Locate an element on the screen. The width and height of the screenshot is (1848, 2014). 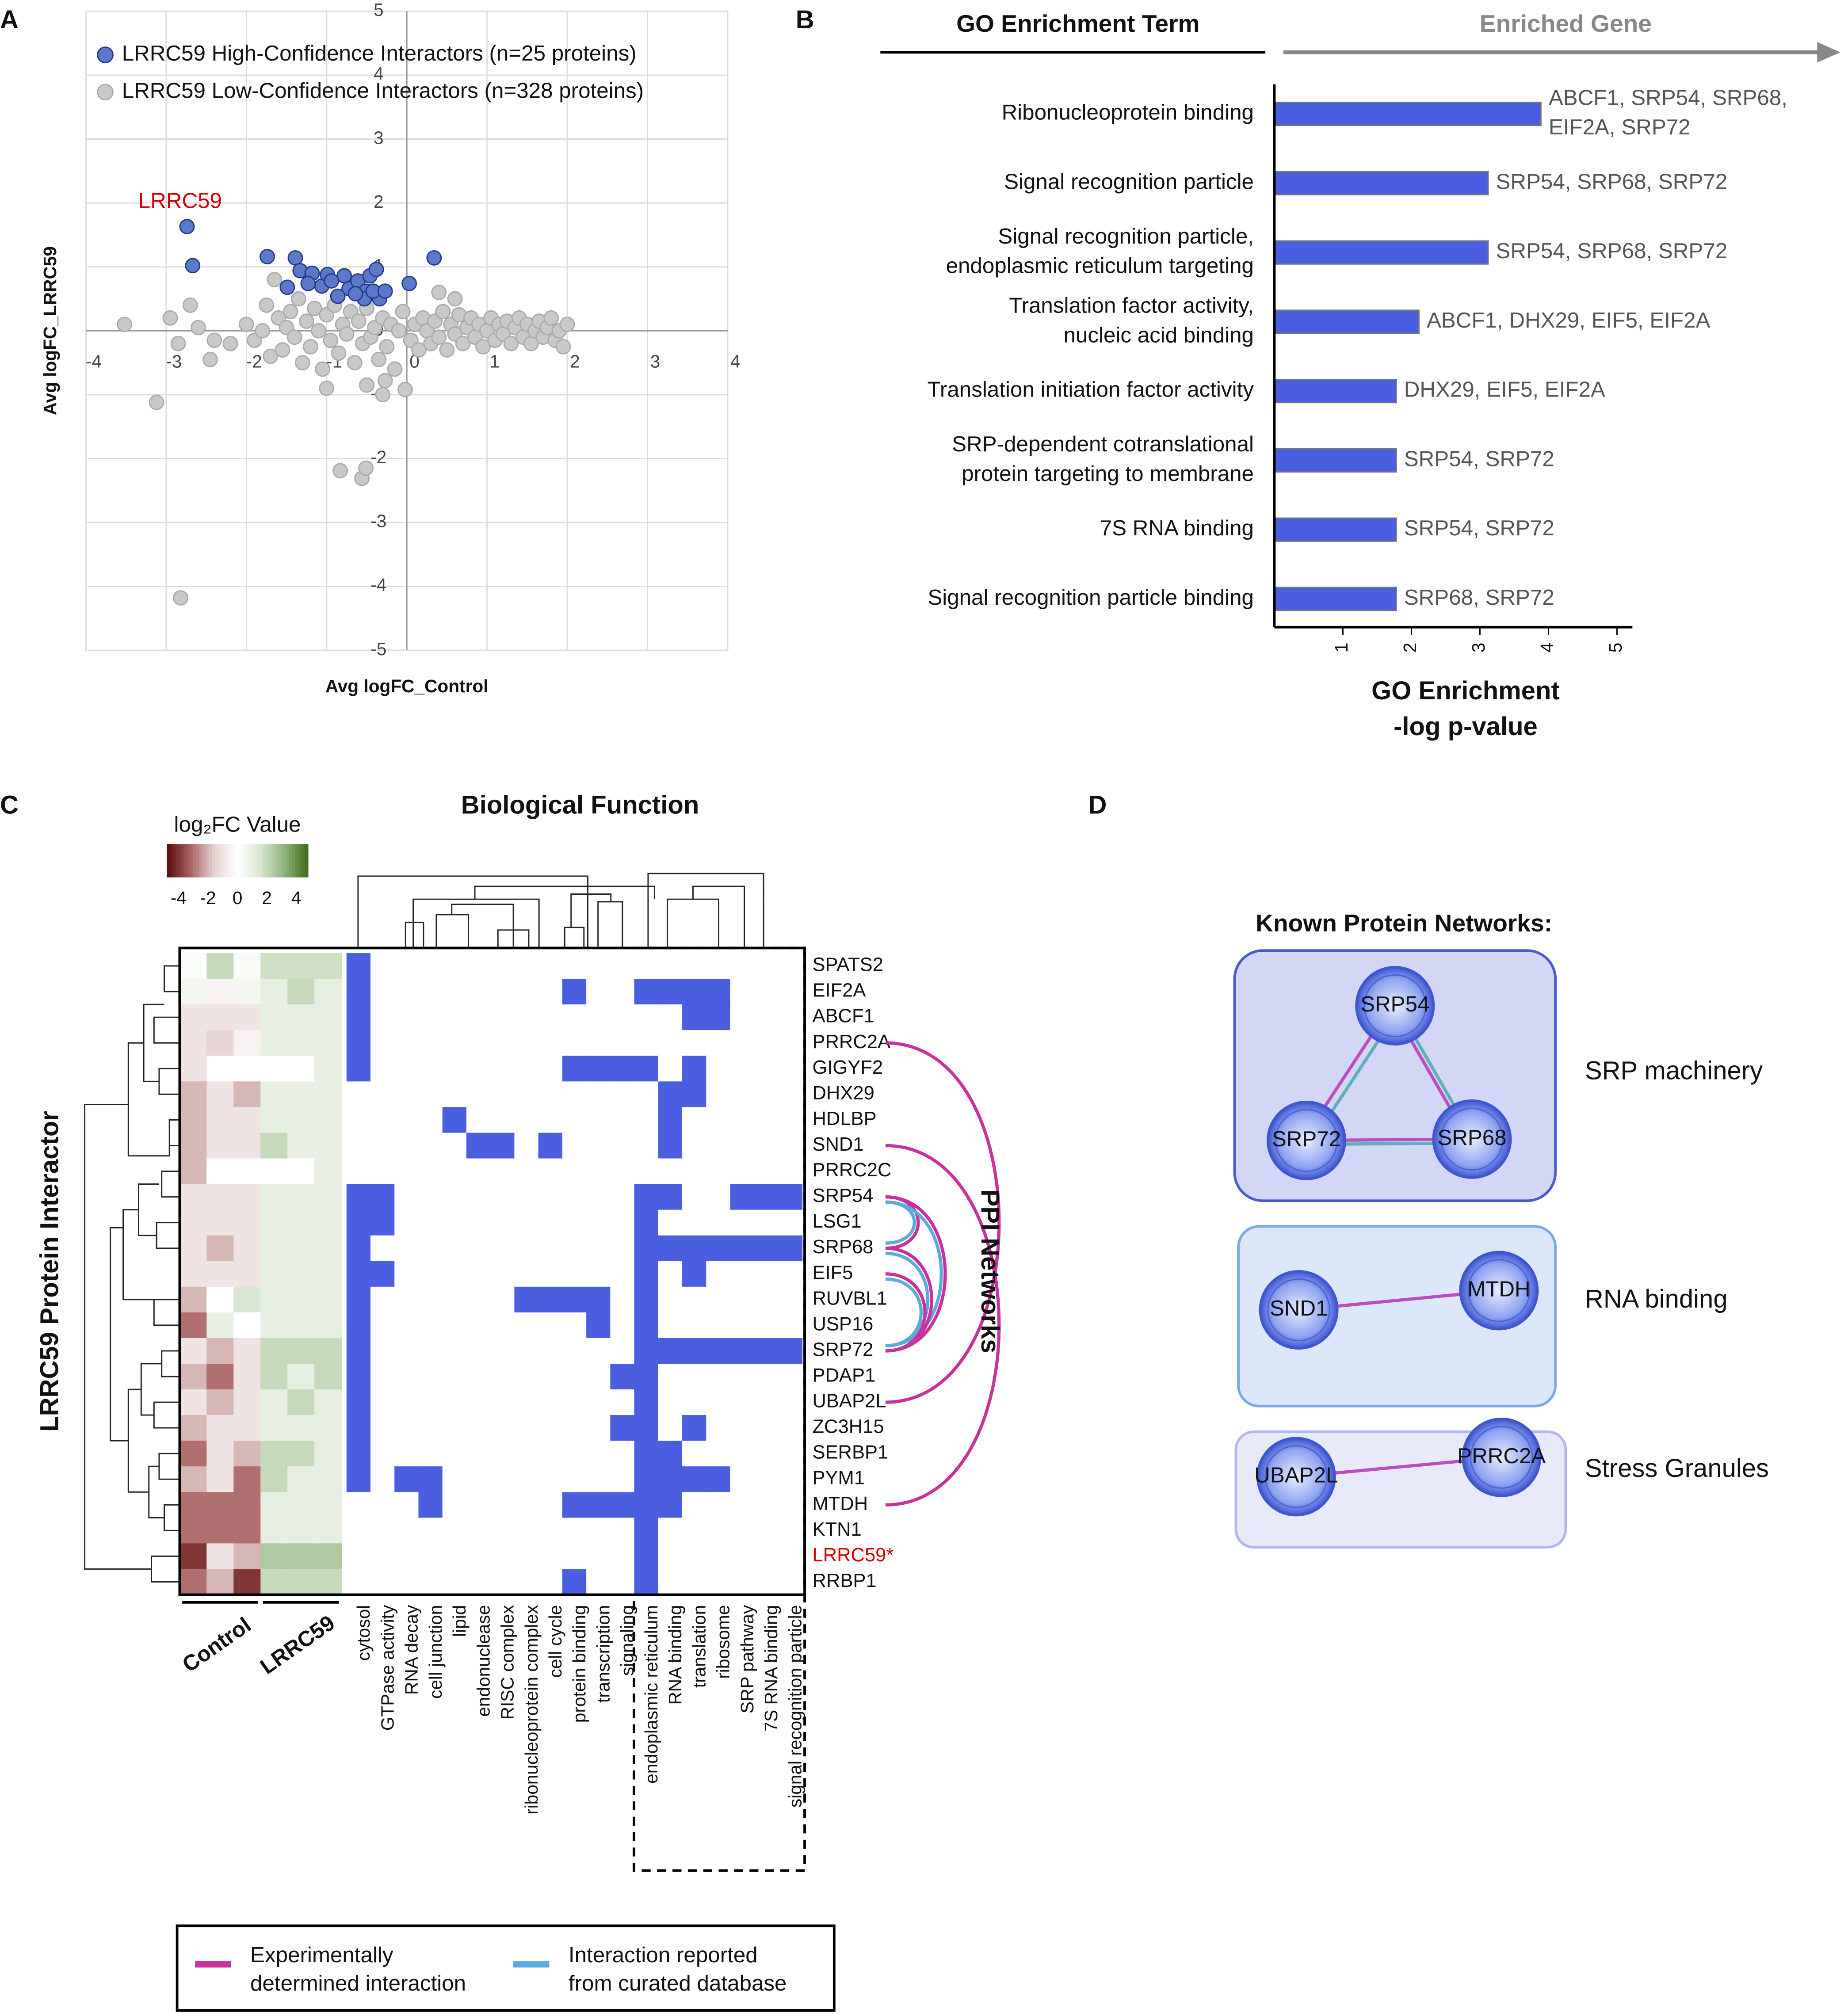
x-tick-label: 1 is located at coordinates (495, 361).